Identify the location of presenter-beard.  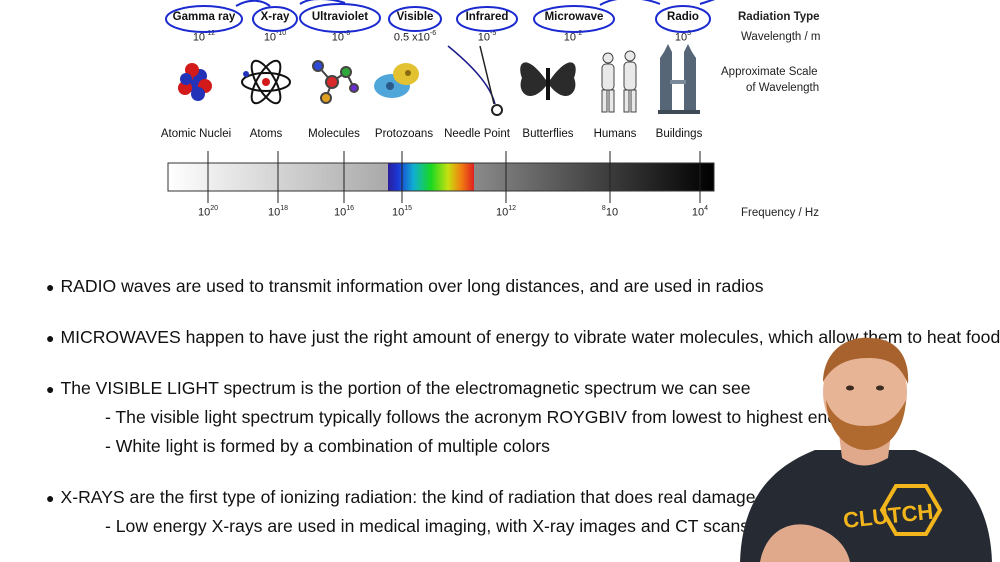
(866, 425).